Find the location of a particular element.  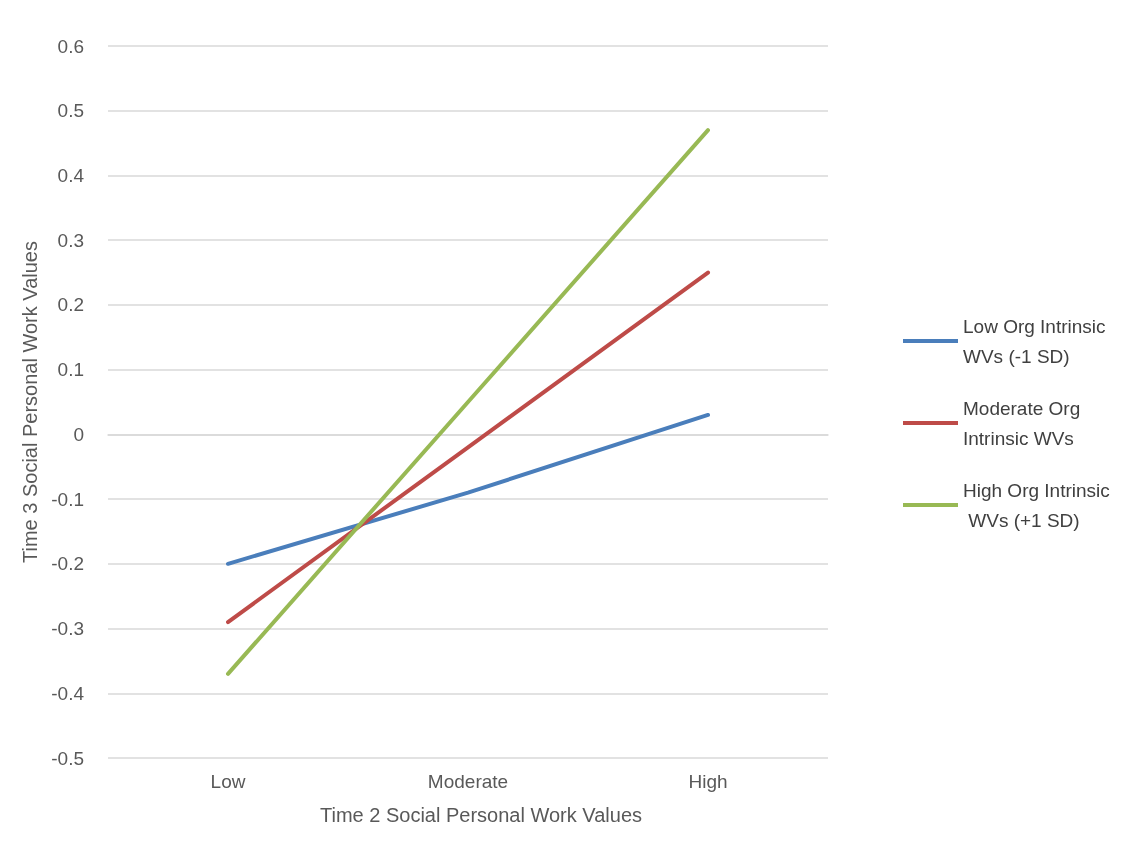

y-tick-label: -0.2 is located at coordinates (67, 564).